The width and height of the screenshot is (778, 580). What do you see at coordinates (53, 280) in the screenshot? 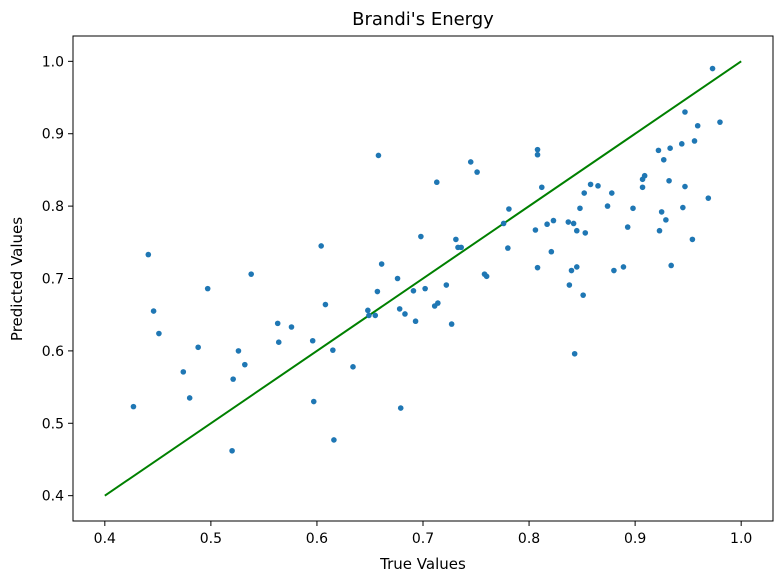
I see `y-tick-label: 0.7` at bounding box center [53, 280].